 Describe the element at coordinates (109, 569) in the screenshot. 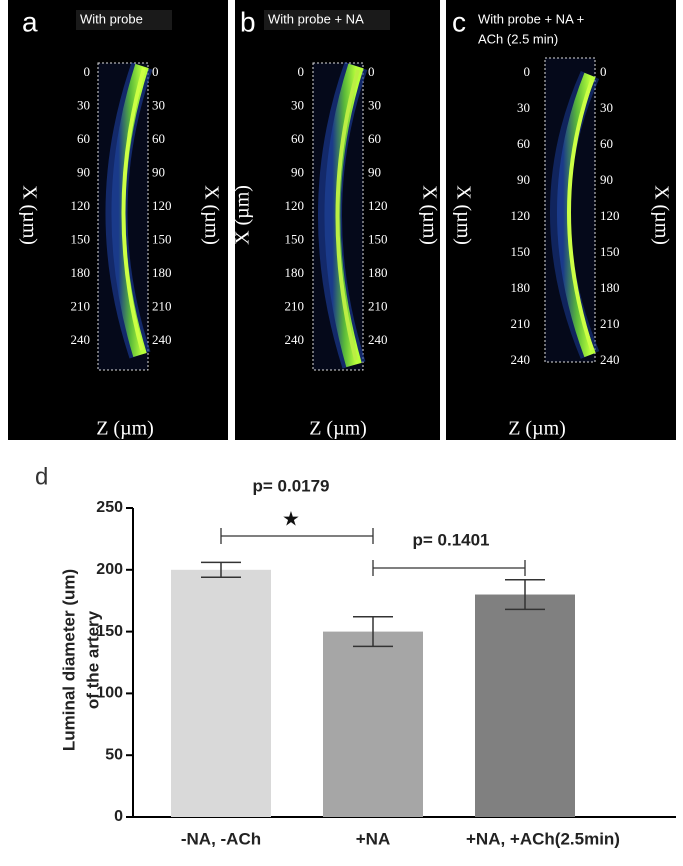

I see `y-tick-label: 200` at that location.